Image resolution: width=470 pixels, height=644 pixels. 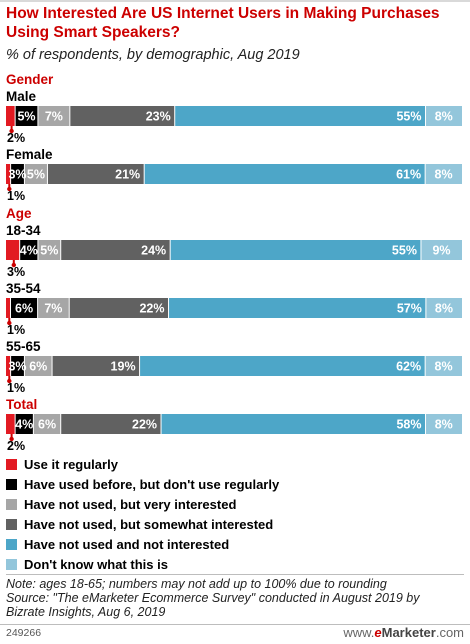 What do you see at coordinates (16, 444) in the screenshot?
I see `data-label: 2%` at bounding box center [16, 444].